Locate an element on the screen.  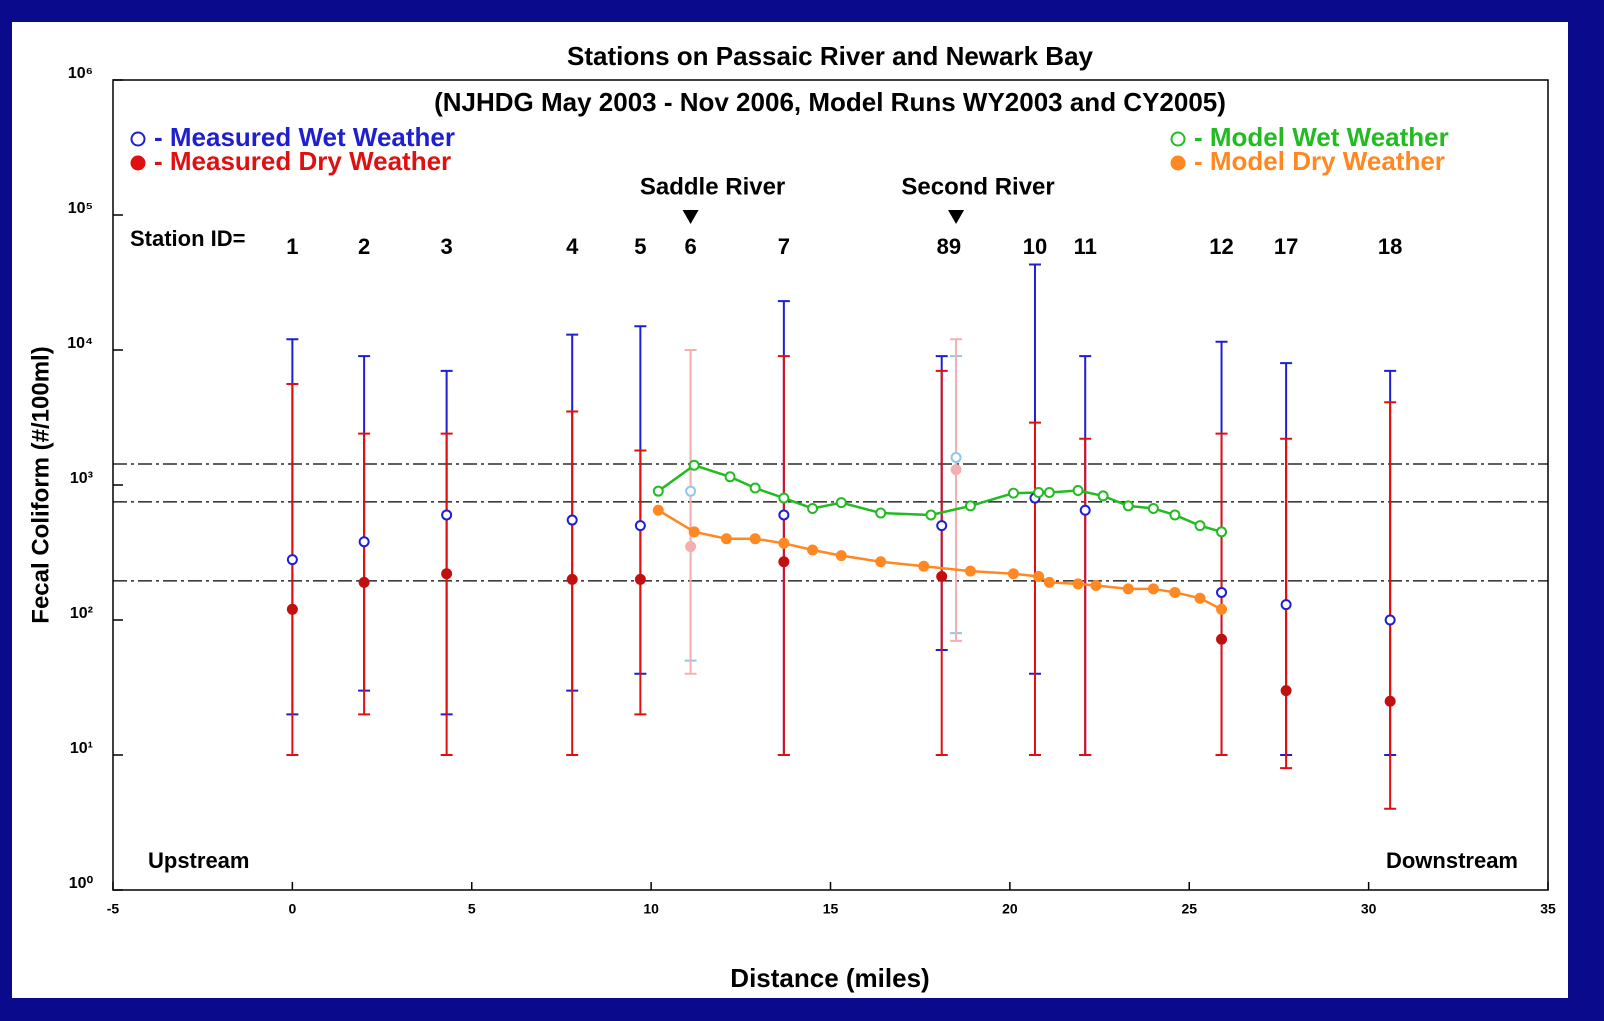
station-label: 1 is located at coordinates (292, 246).